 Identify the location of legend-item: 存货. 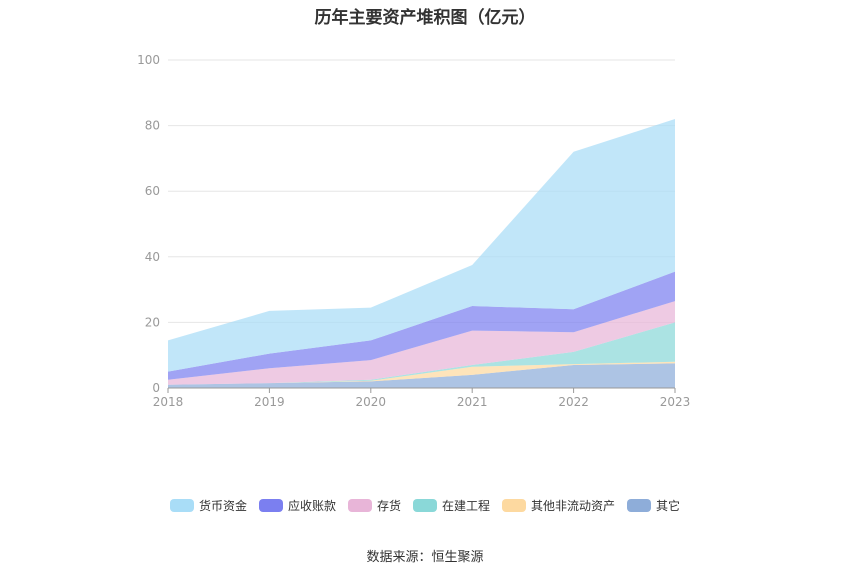
(374, 505).